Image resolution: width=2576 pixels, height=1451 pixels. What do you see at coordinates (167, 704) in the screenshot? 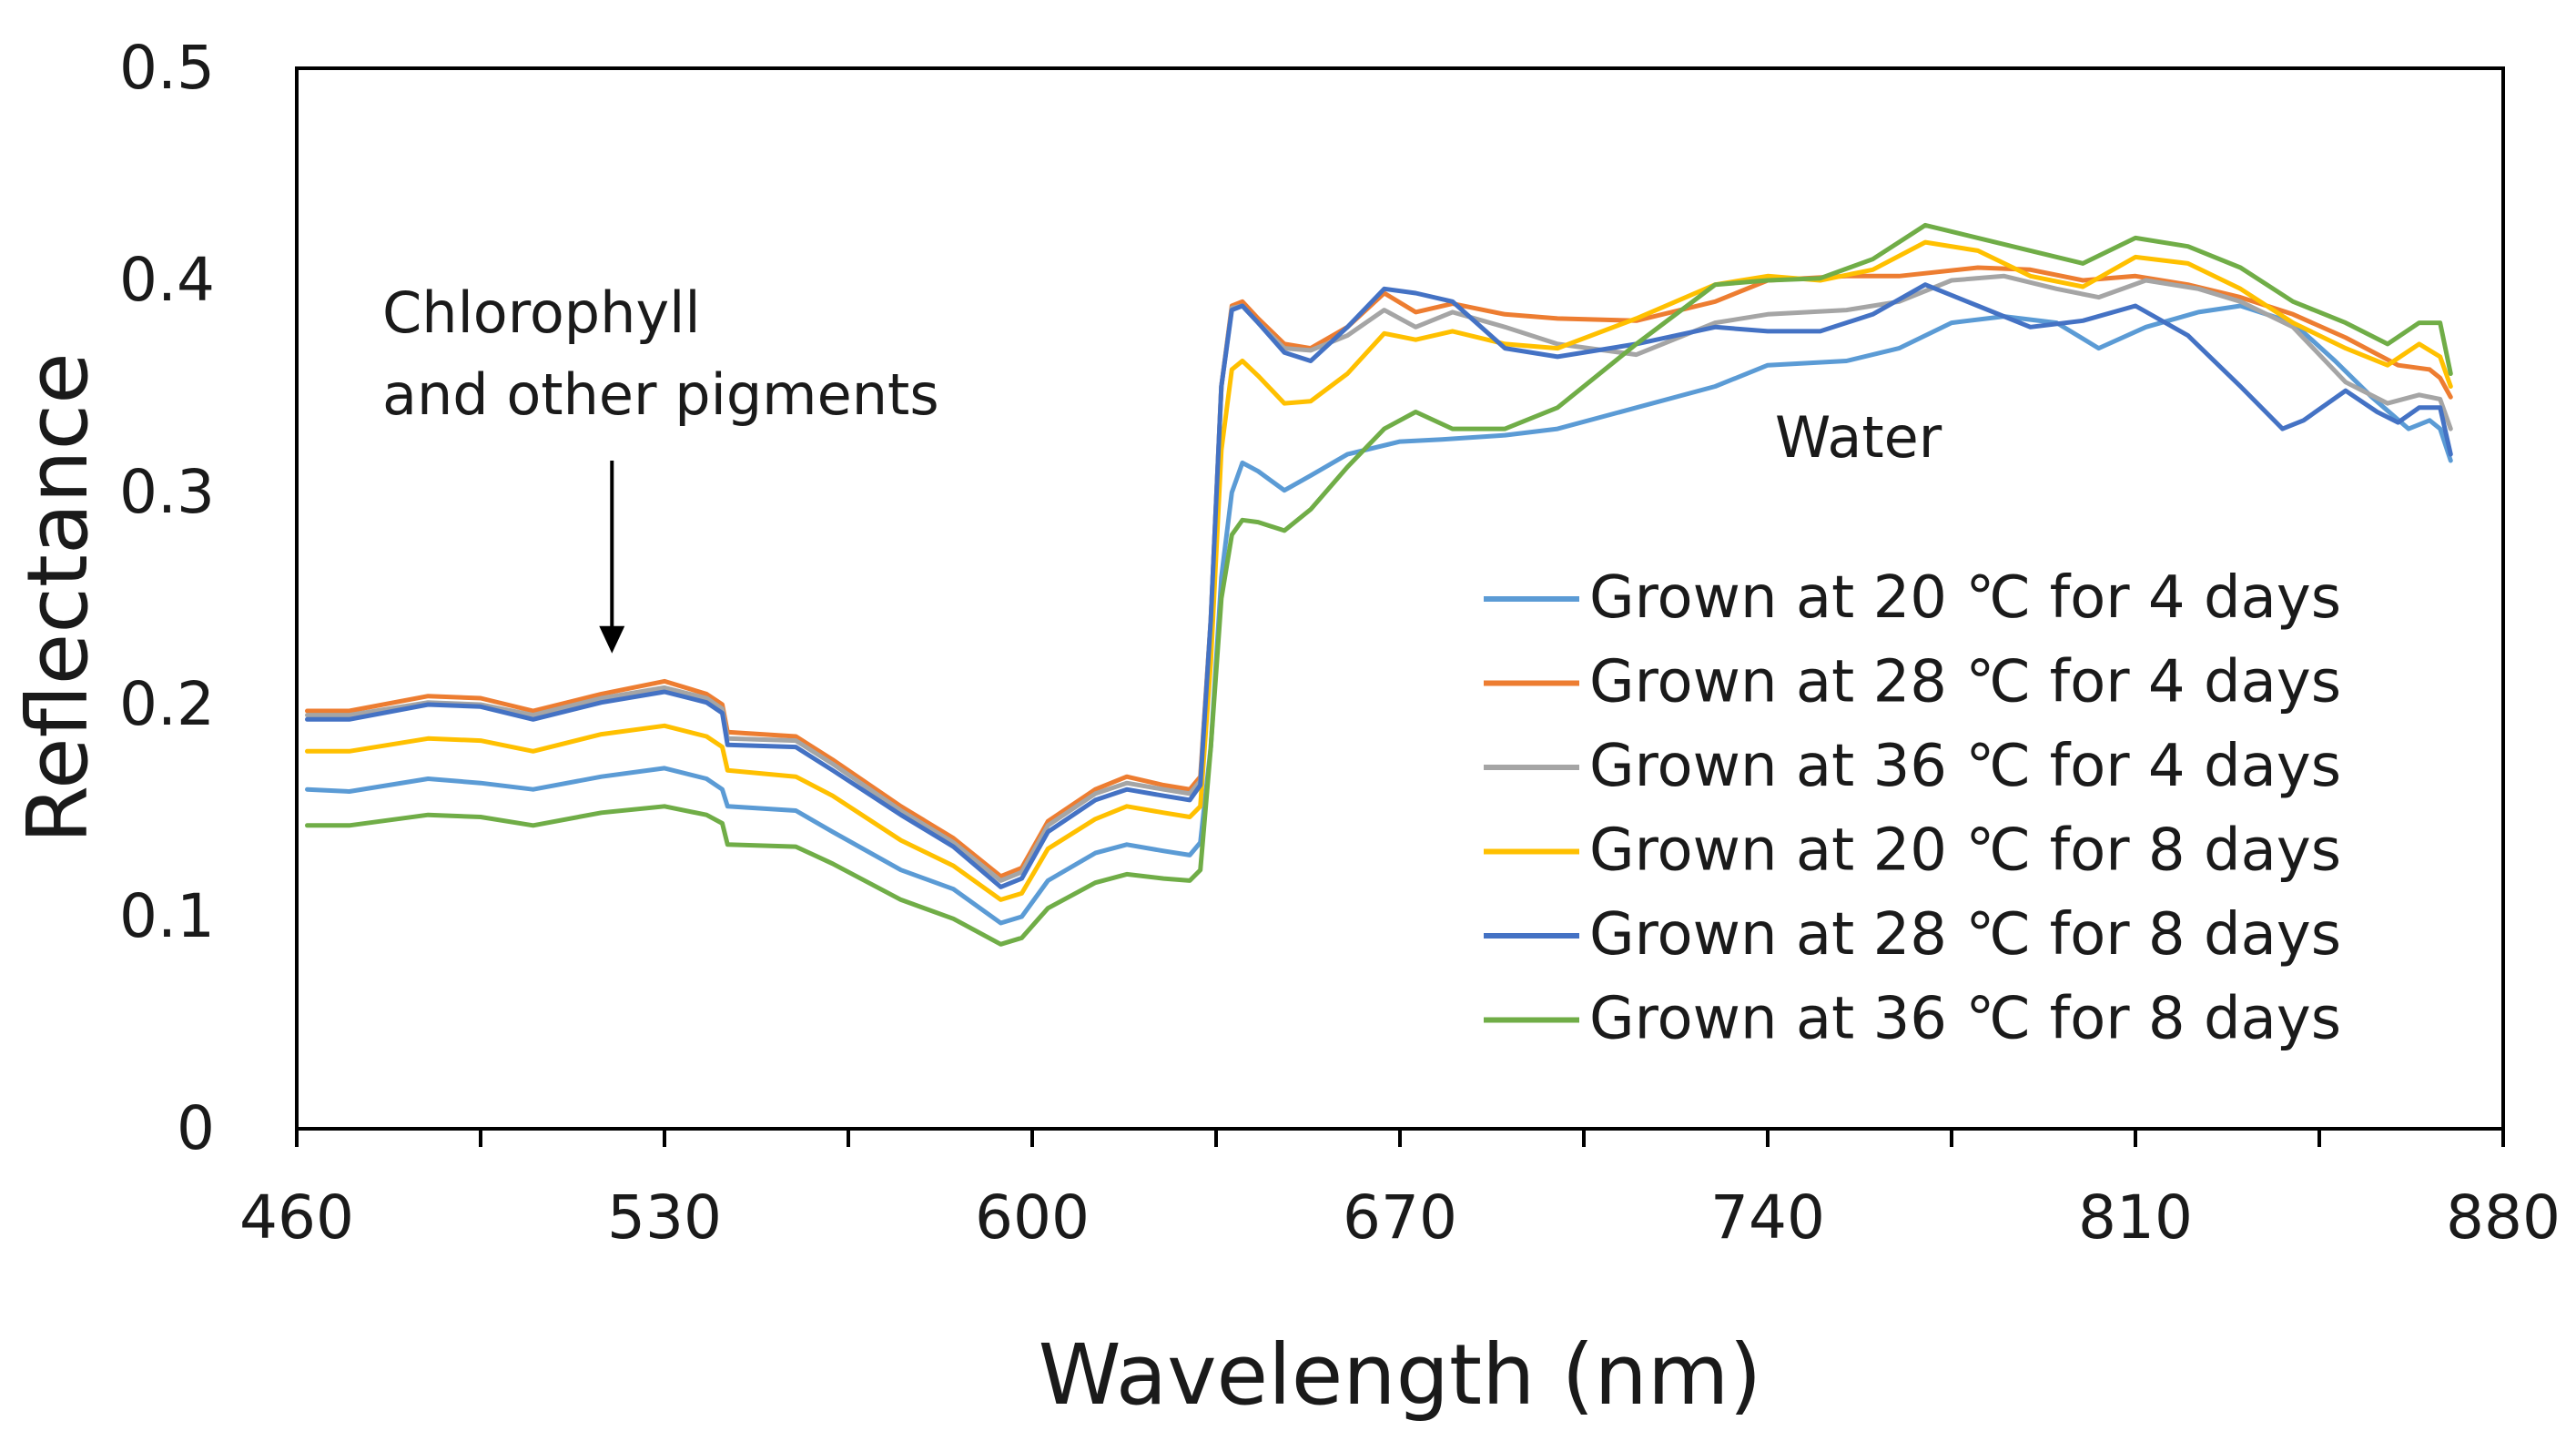
I see `y-tick-label: 0.2` at bounding box center [167, 704].